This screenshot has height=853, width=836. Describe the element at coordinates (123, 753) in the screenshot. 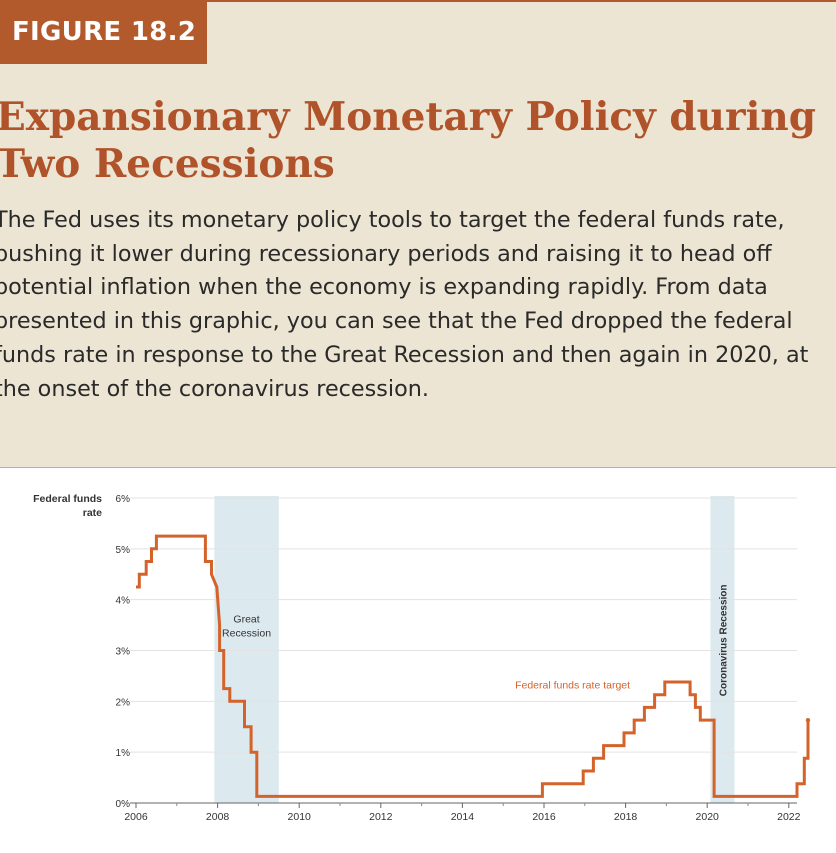

I see `y-tick-label: 1%` at that location.